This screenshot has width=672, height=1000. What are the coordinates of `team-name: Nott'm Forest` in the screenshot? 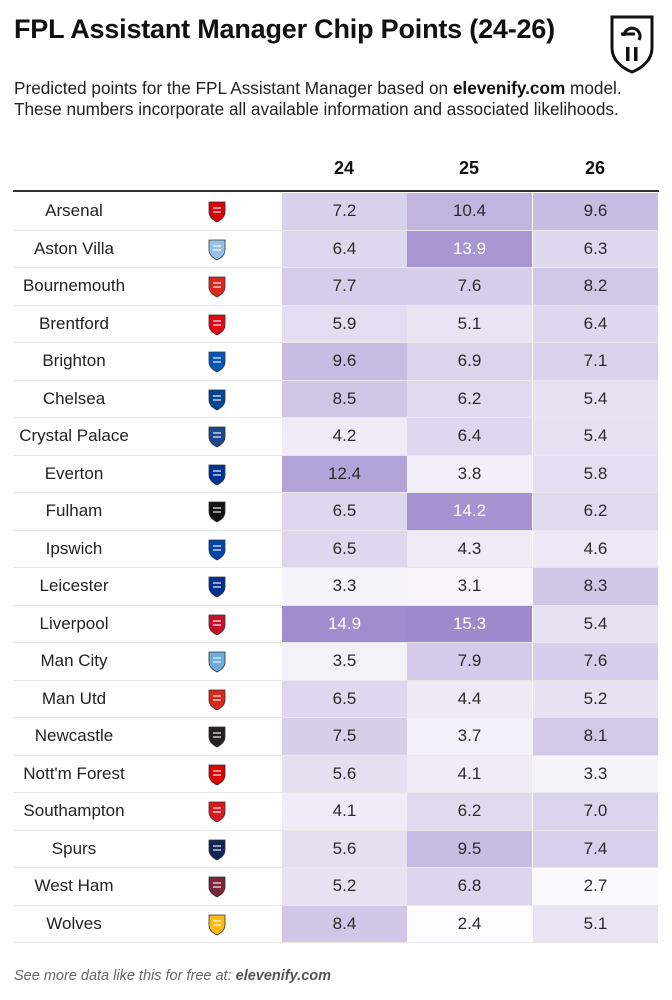 It's located at (74, 773).